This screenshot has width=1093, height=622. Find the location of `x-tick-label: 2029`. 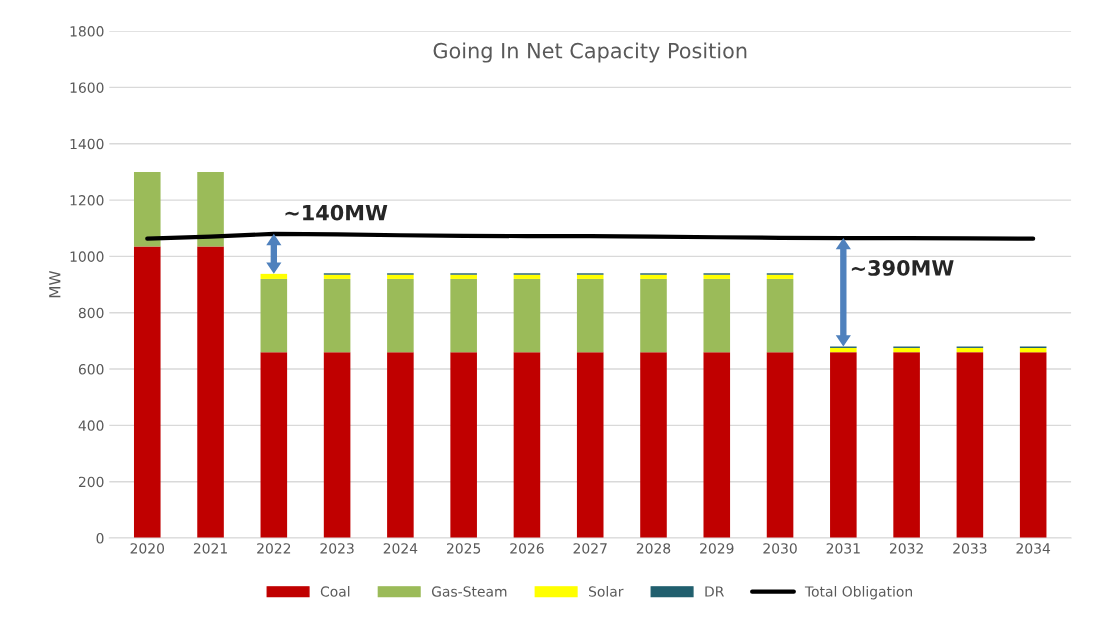

x-tick-label: 2029 is located at coordinates (717, 548).